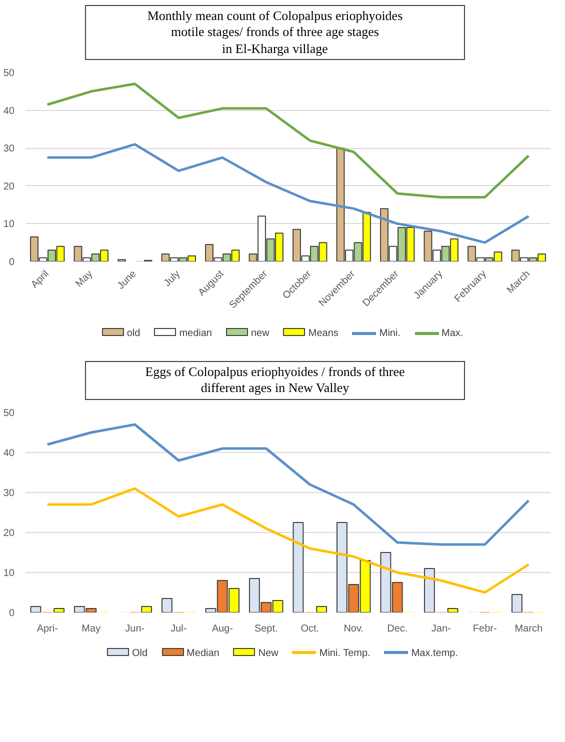  Describe the element at coordinates (434, 653) in the screenshot. I see `legend-label: Max.temp.` at that location.